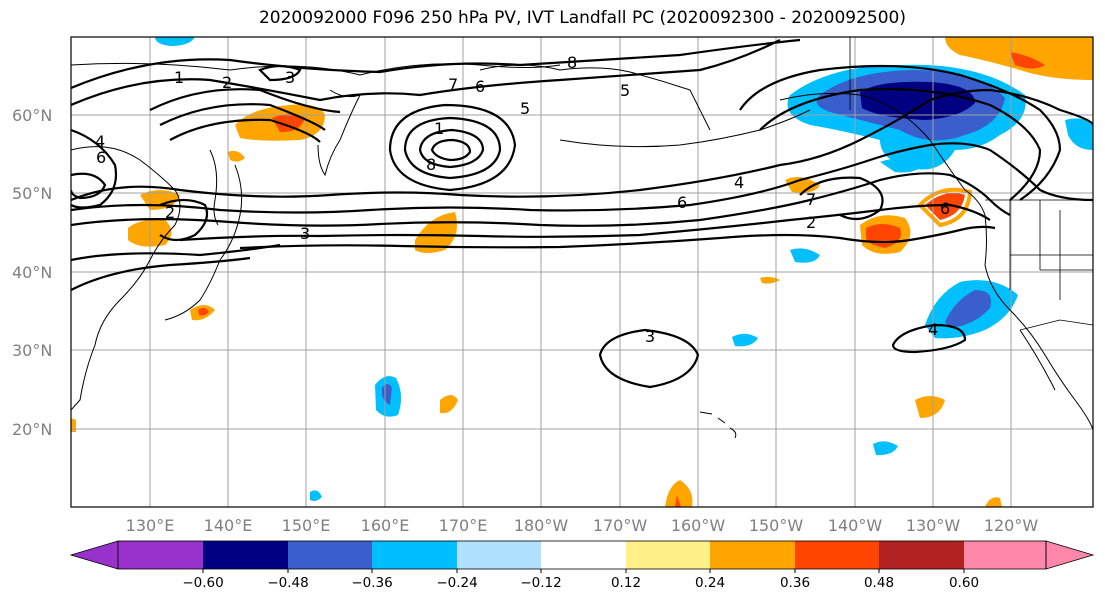 This screenshot has width=1105, height=601. Describe the element at coordinates (620, 525) in the screenshot. I see `lon-label-170w: 170°W` at that location.